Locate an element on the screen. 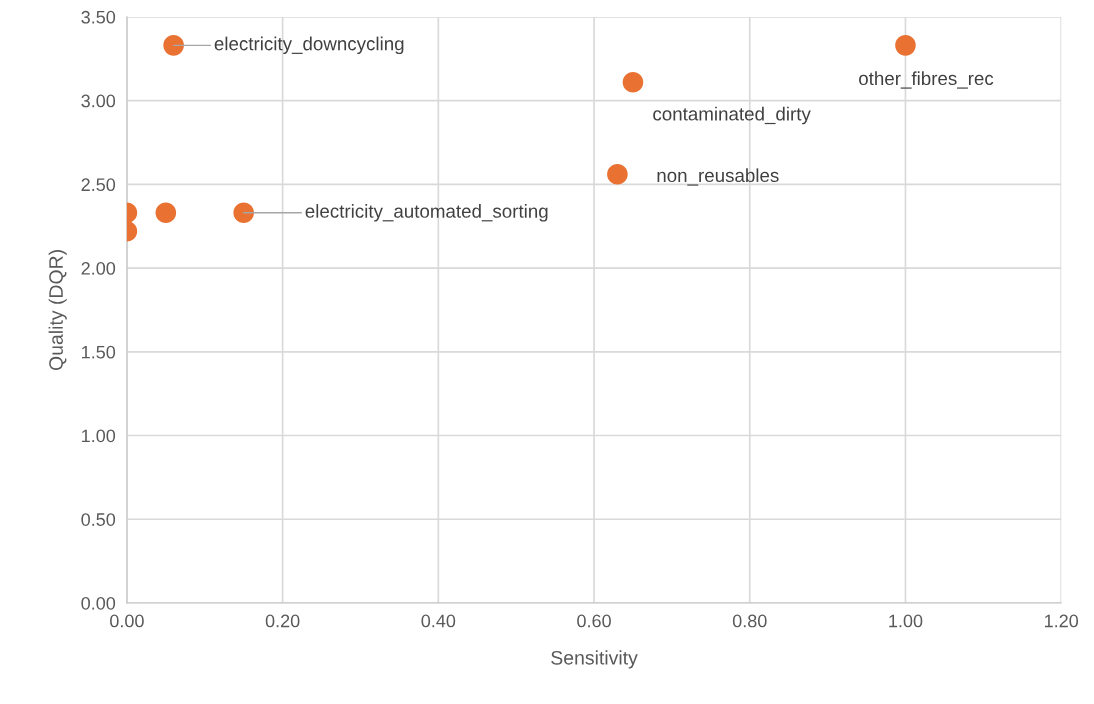 The image size is (1094, 704). x-tick-label: 0.20 is located at coordinates (282, 621).